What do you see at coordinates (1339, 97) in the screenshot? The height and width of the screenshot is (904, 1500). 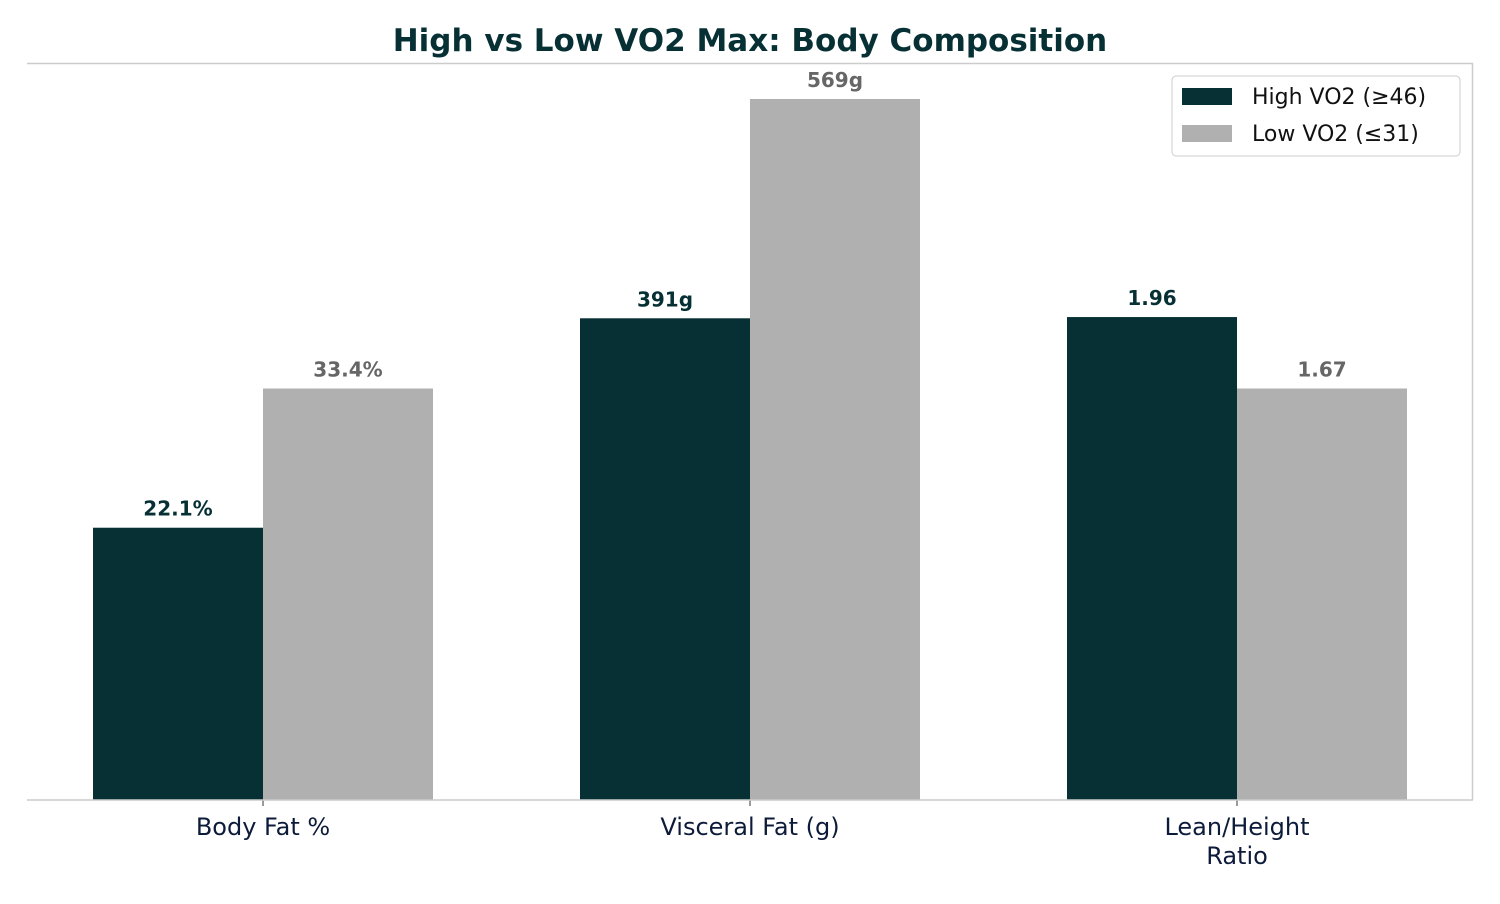 I see `legend-label: High VO2 (≥46)` at bounding box center [1339, 97].